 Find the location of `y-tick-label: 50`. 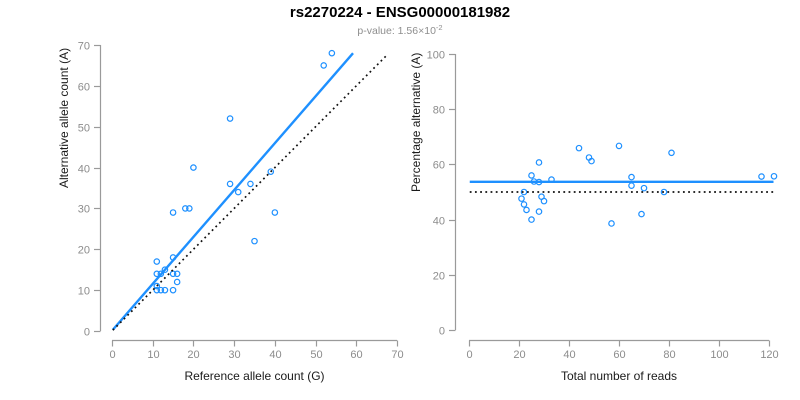

y-tick-label: 50 is located at coordinates (84, 128).